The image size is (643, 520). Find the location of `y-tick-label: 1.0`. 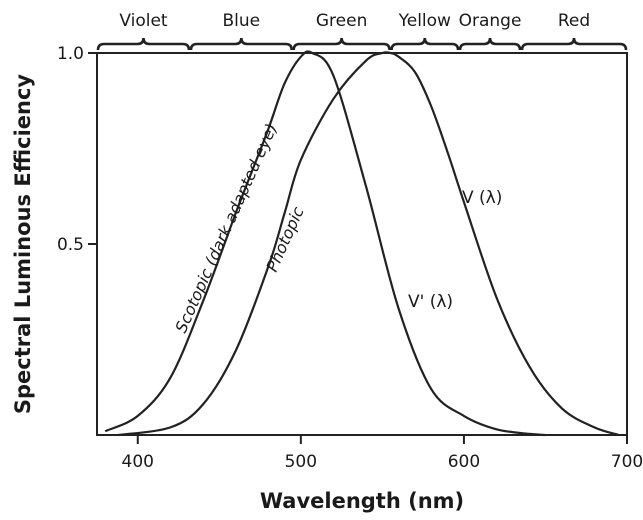

y-tick-label: 1.0 is located at coordinates (70, 54).